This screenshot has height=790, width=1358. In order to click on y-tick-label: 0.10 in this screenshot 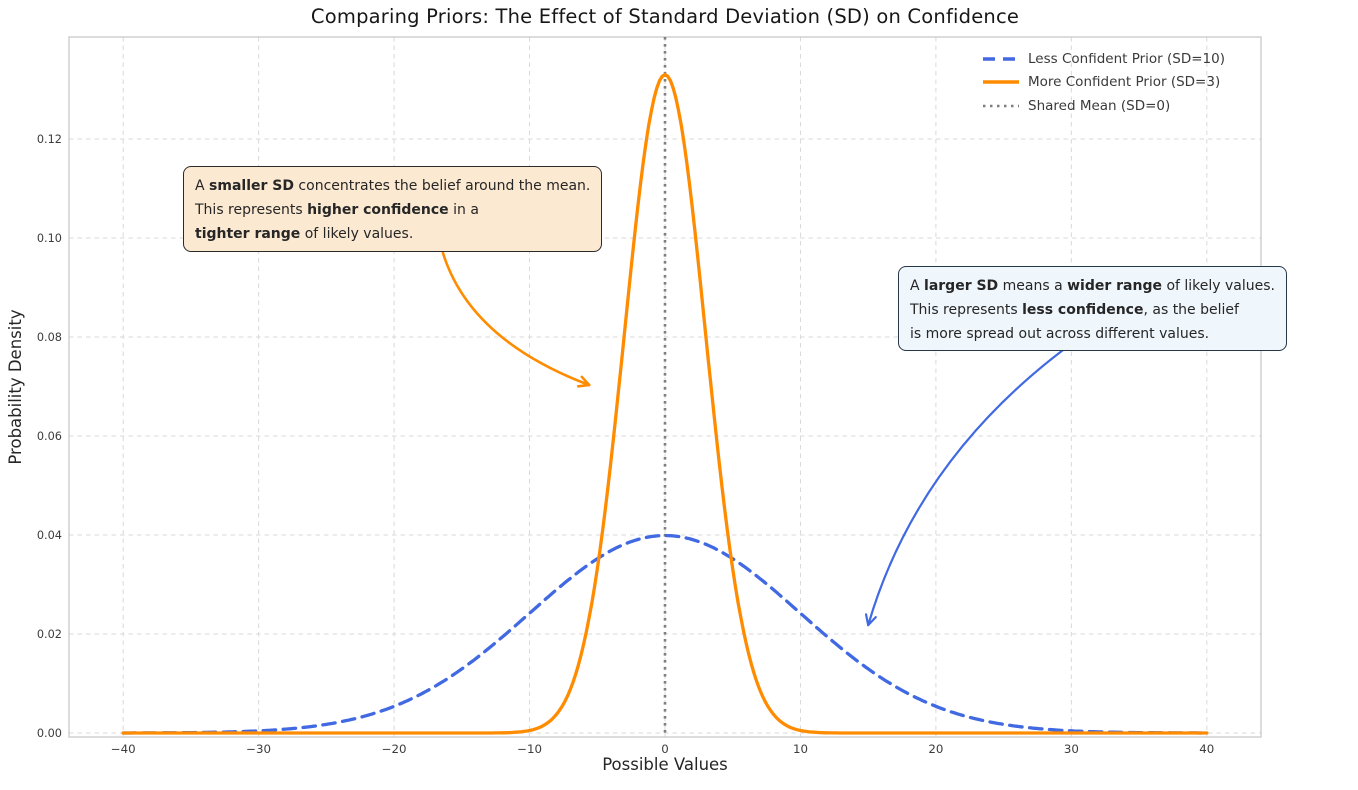, I will do `click(49, 238)`.